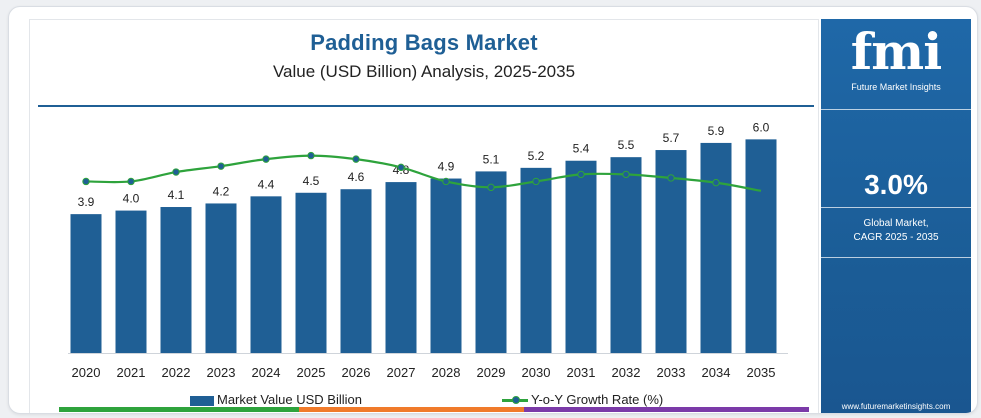 The width and height of the screenshot is (981, 418). Describe the element at coordinates (446, 167) in the screenshot. I see `bar-label-2028: 4.9` at that location.